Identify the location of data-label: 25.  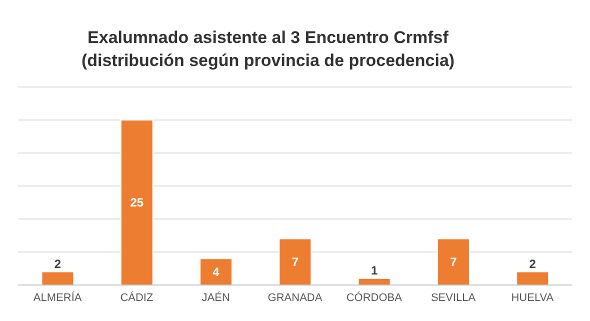
(137, 203).